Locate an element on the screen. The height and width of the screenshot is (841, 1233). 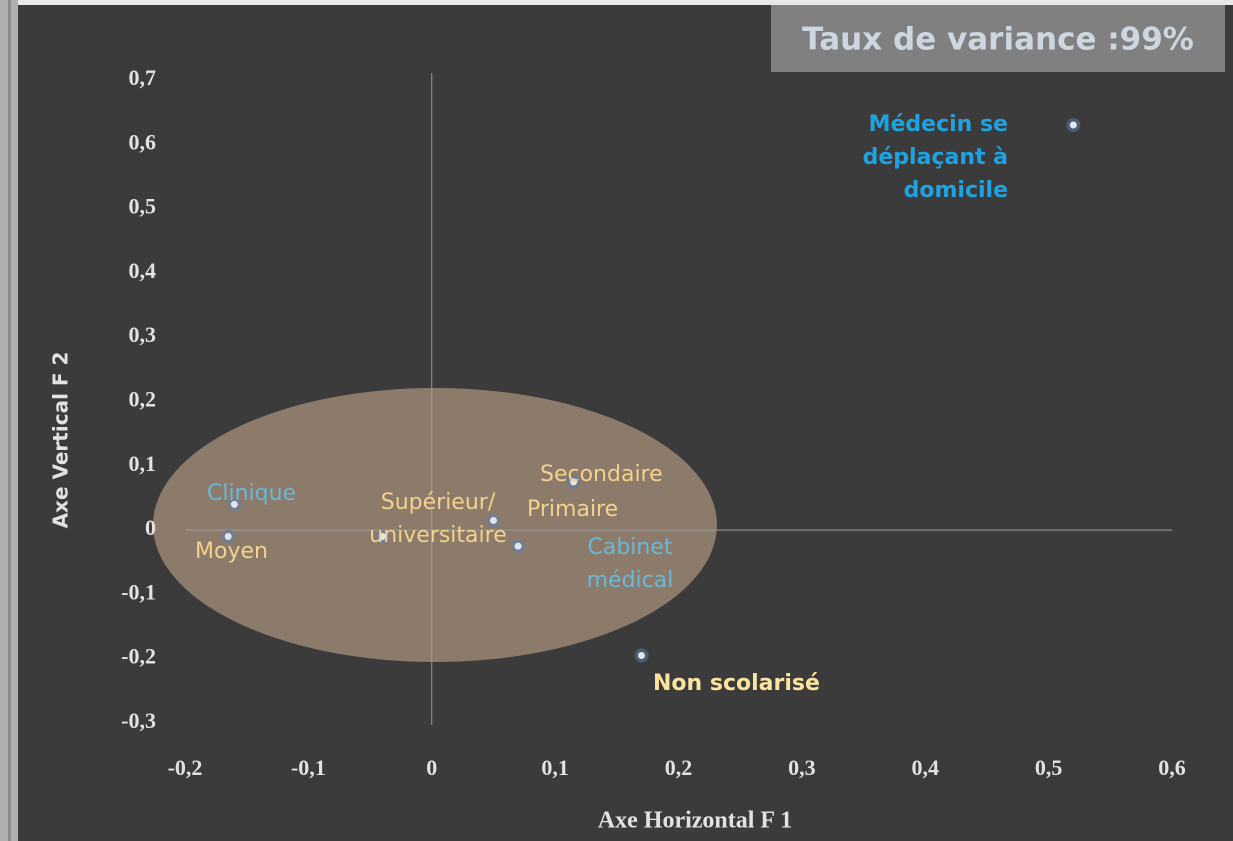
y-tick-label: 0,4 is located at coordinates (143, 270).